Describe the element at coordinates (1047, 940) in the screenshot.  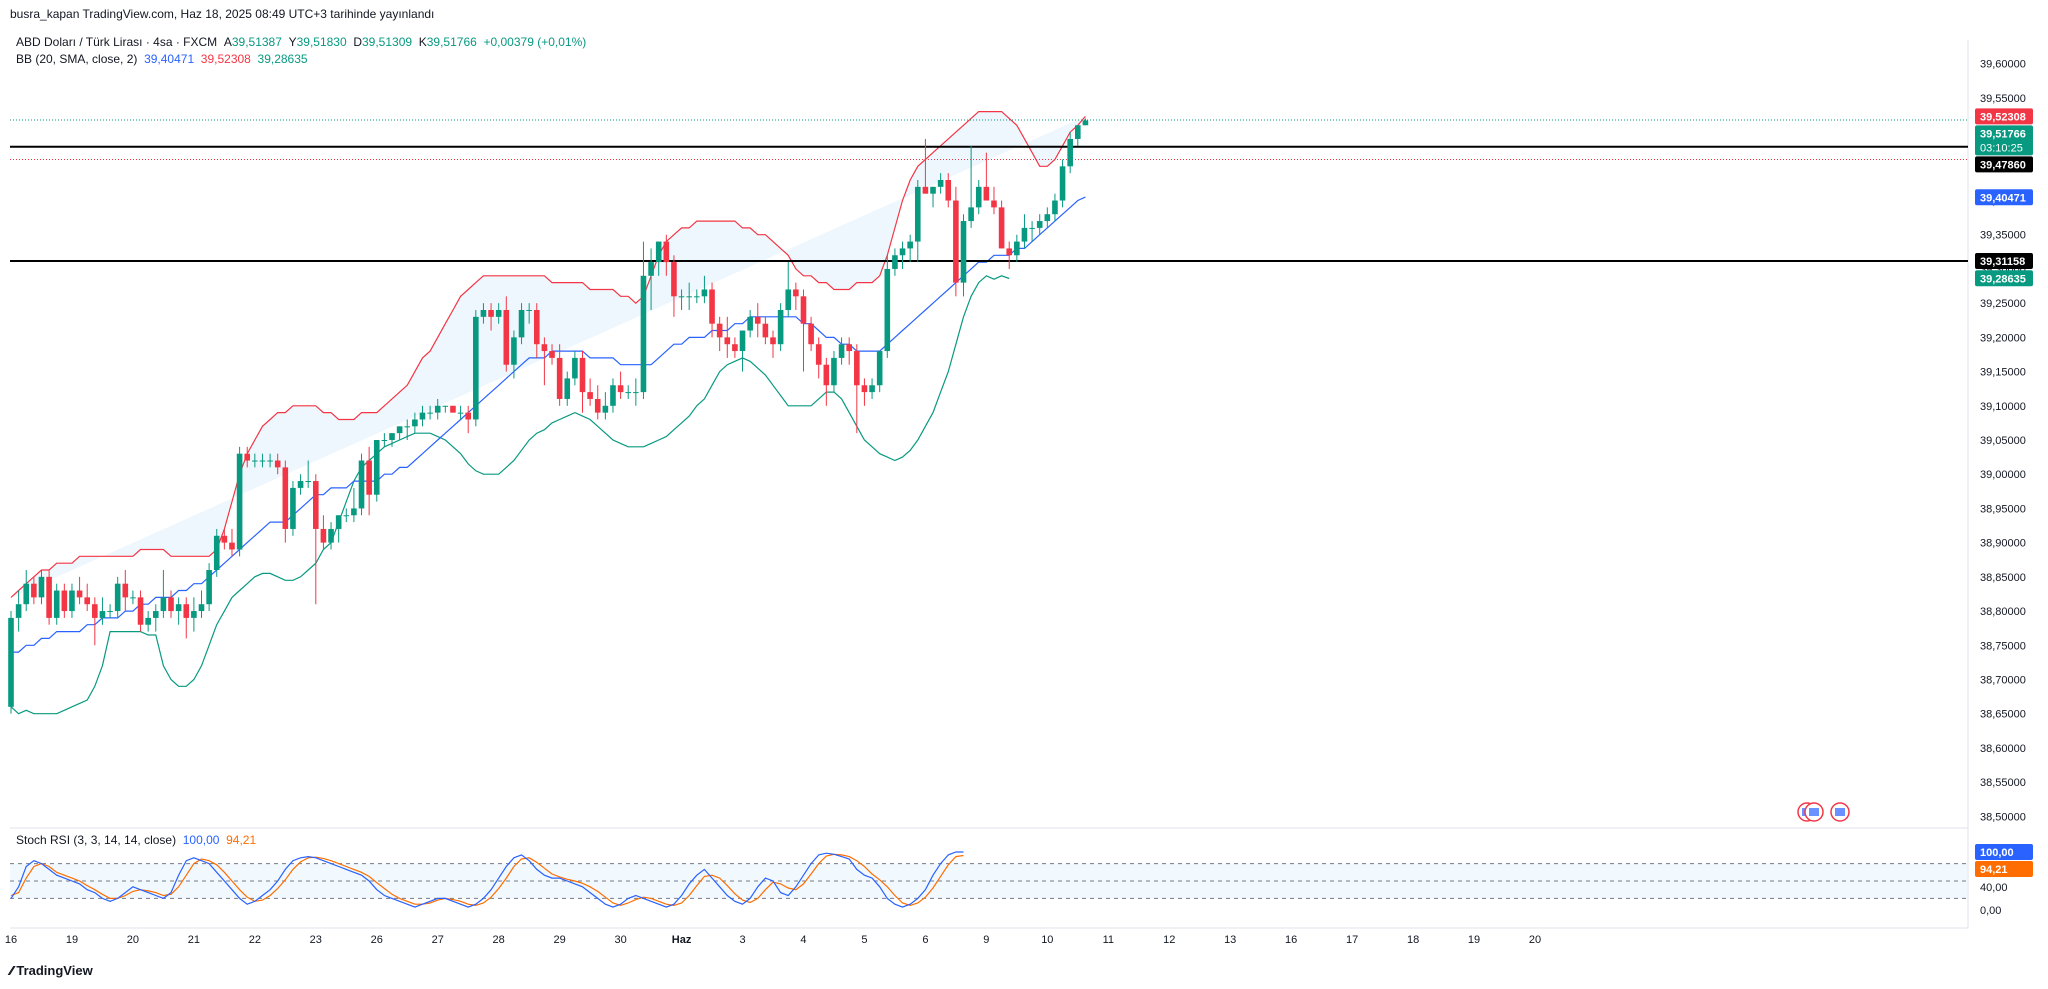
I see `time-tick-label: 10` at that location.